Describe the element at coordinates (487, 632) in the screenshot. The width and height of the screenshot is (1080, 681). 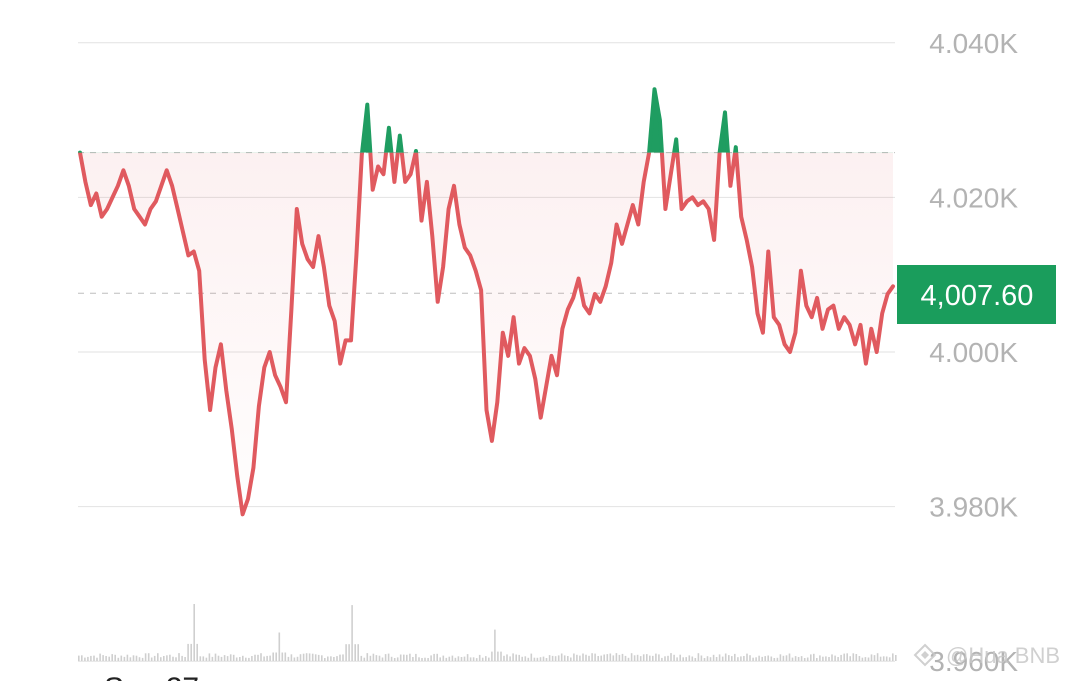
I see `volume-bars` at that location.